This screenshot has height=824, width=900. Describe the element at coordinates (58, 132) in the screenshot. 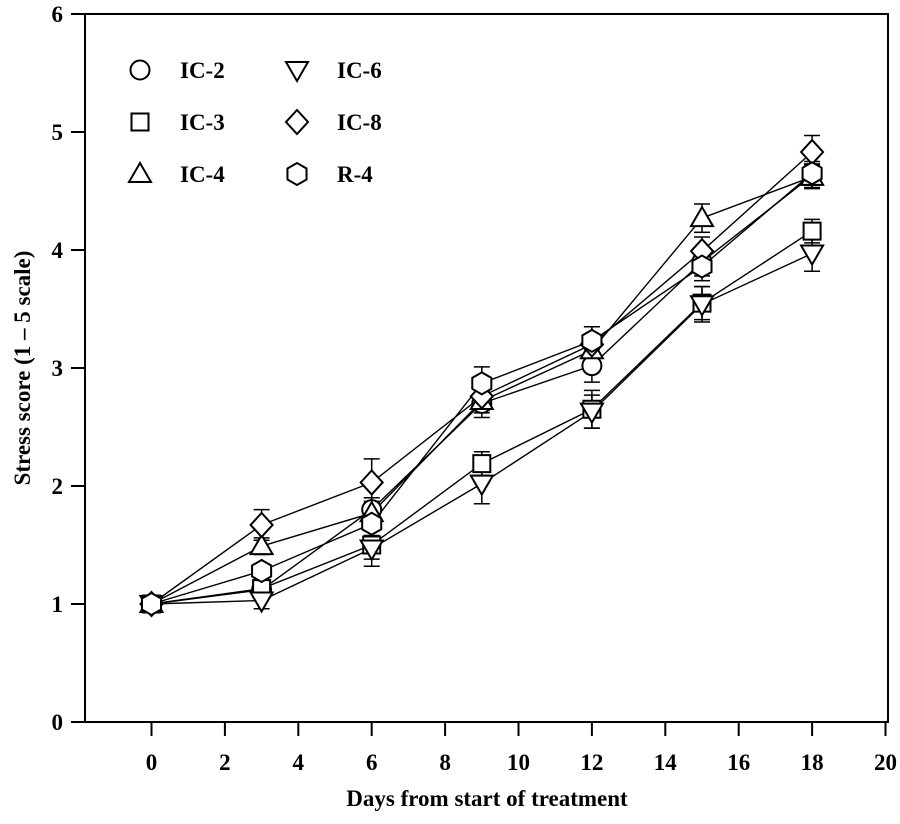

I see `y-tick-label: 5` at that location.